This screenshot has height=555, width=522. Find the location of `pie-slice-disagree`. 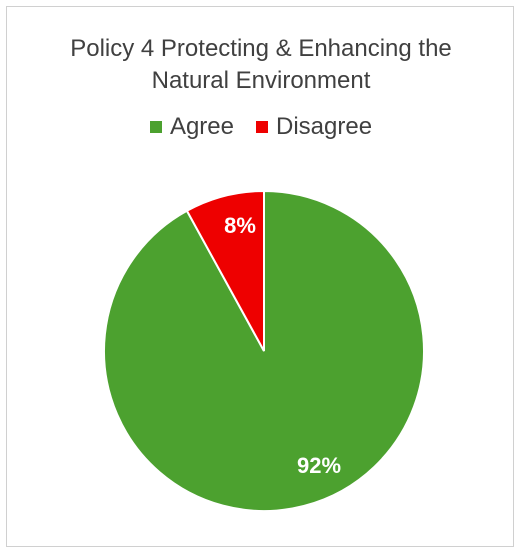

pie-slice-disagree is located at coordinates (225, 270).